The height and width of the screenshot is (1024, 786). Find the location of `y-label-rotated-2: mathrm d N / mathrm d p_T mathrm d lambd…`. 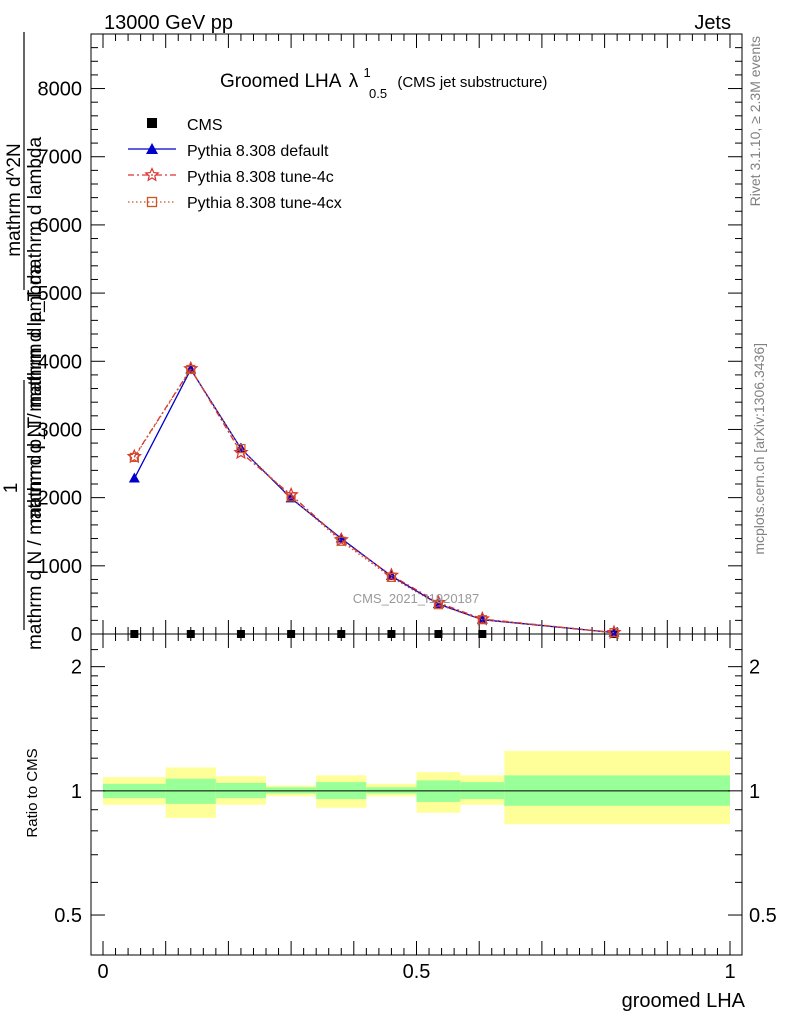

y-label-rotated-2: mathrm d N / mathrm d p_T mathrm d lambd… is located at coordinates (35, 457).